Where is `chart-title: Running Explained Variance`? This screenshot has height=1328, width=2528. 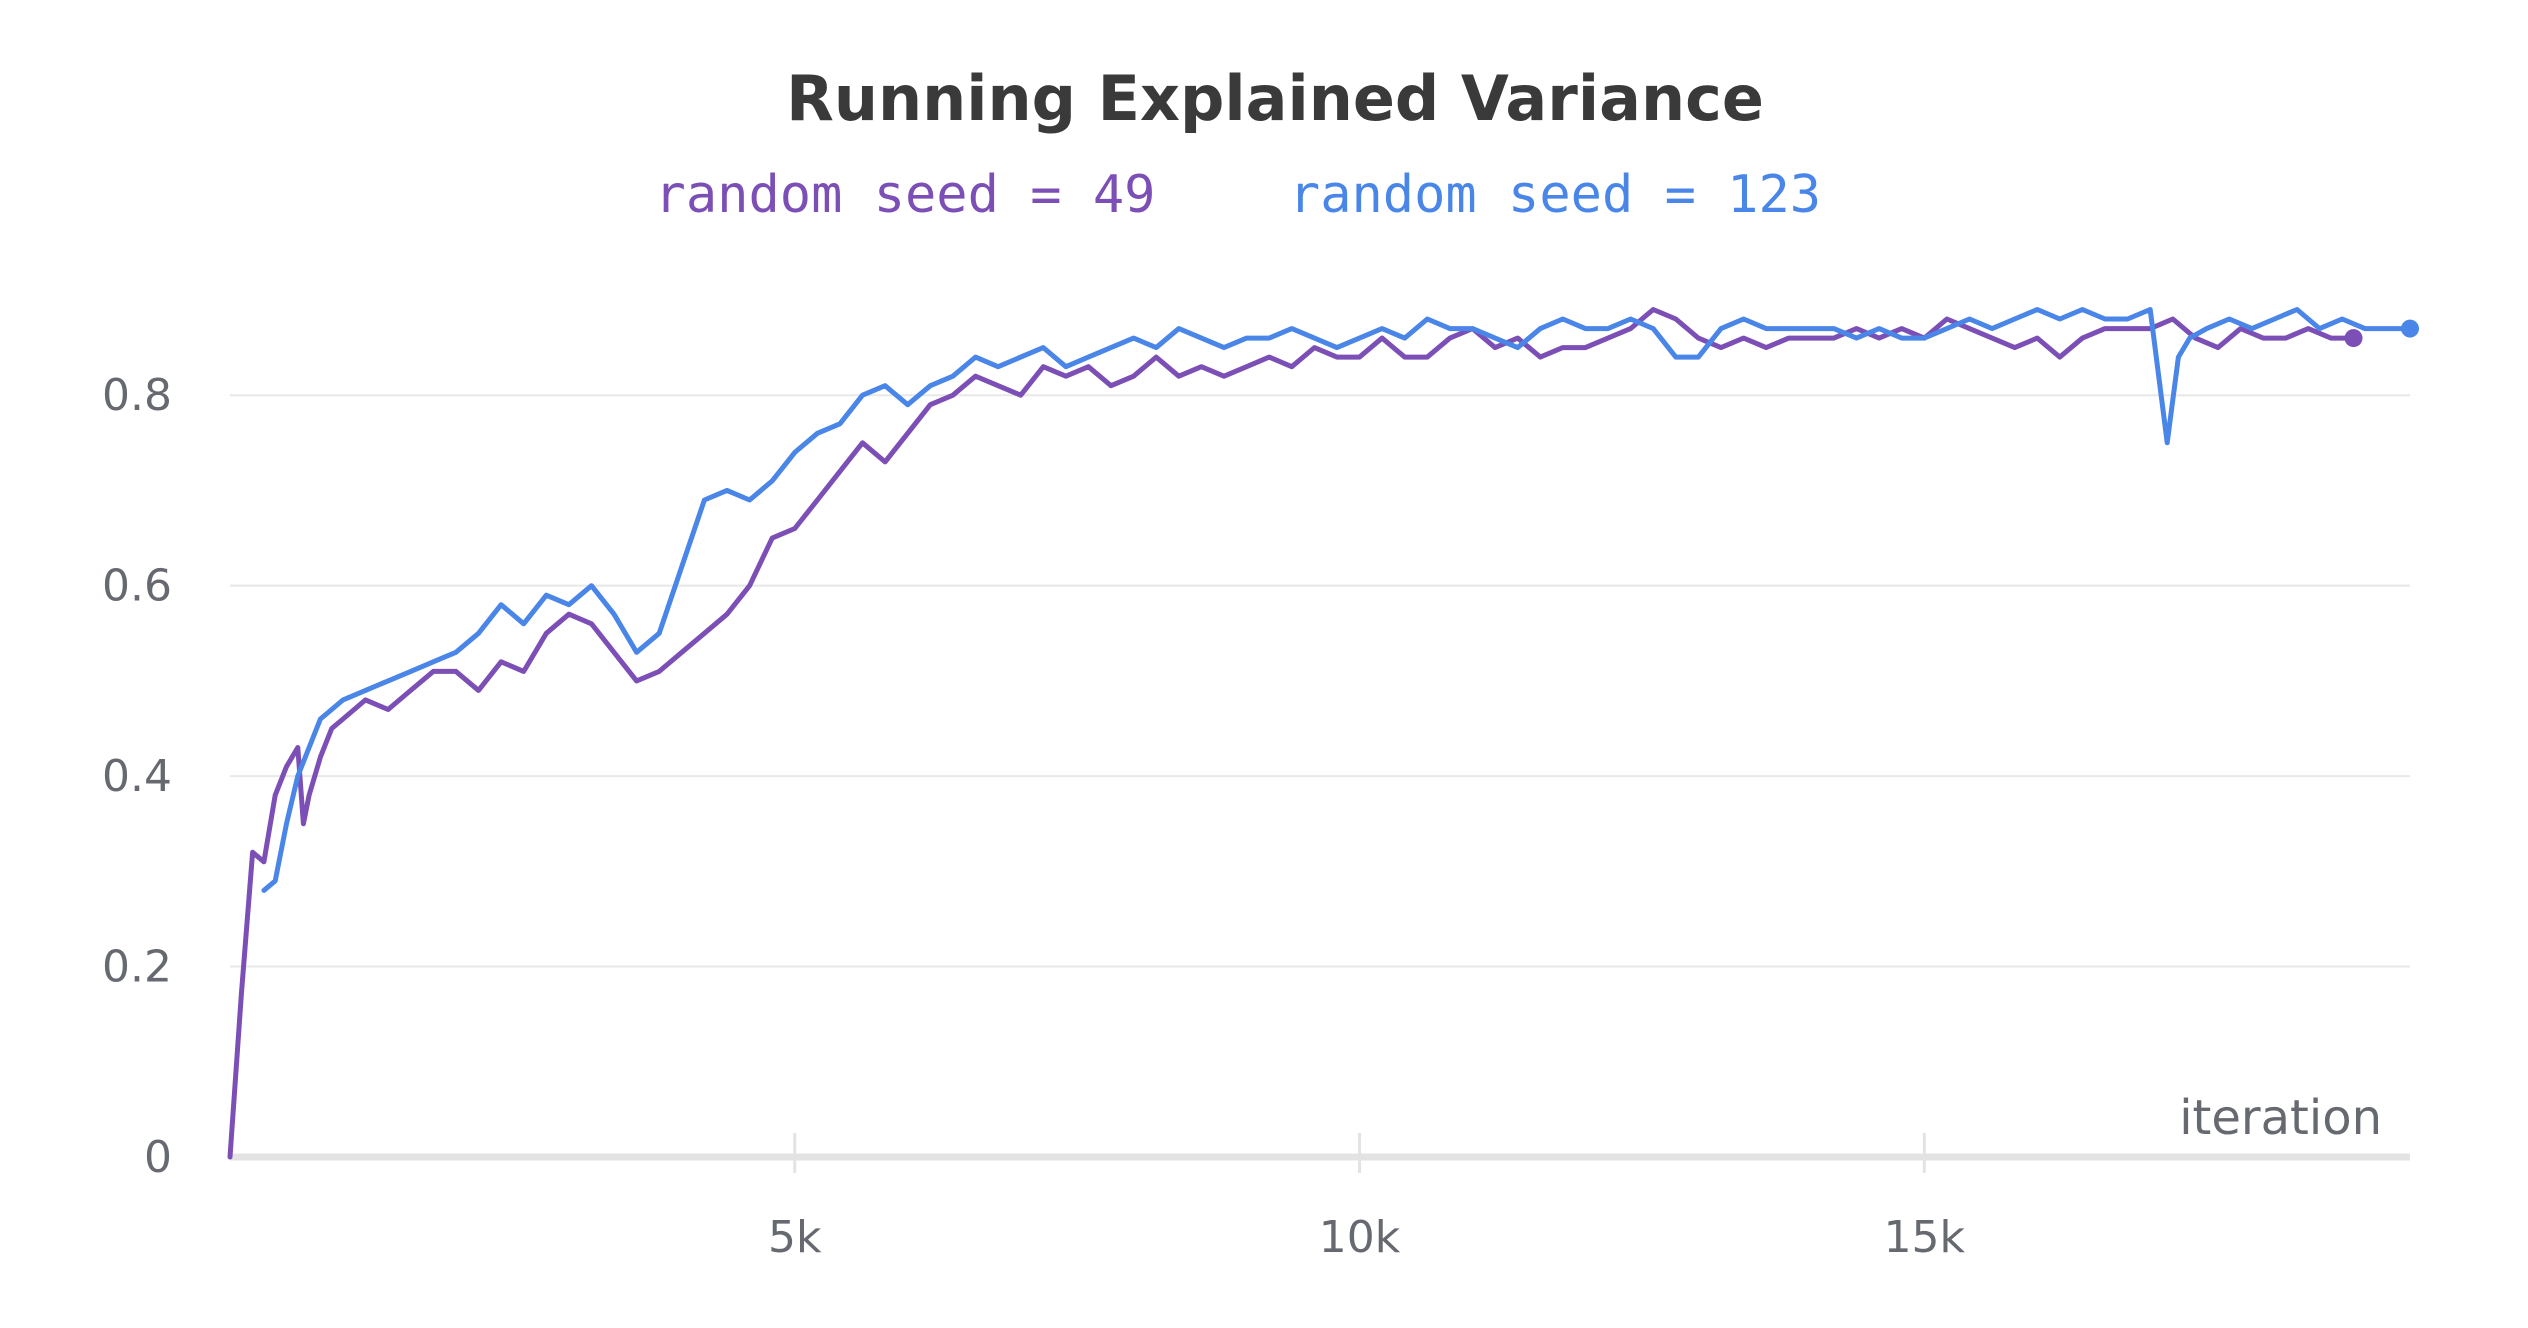 chart-title: Running Explained Variance is located at coordinates (1275, 98).